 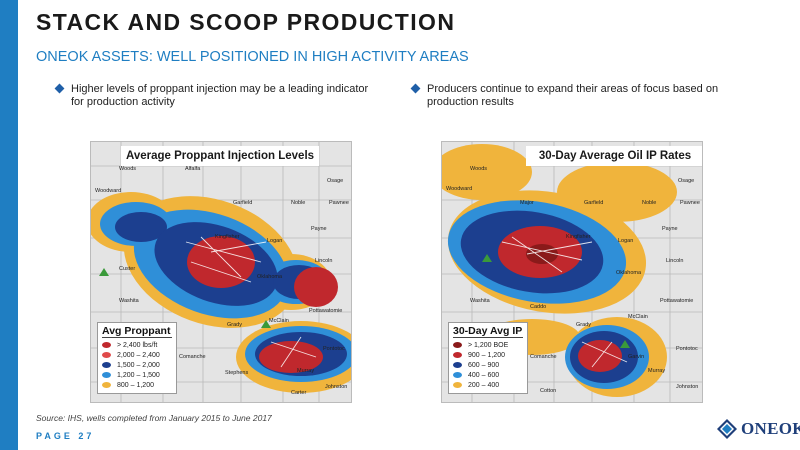 I want to click on legend-item: 1,500 – 2,000, so click(x=137, y=365).